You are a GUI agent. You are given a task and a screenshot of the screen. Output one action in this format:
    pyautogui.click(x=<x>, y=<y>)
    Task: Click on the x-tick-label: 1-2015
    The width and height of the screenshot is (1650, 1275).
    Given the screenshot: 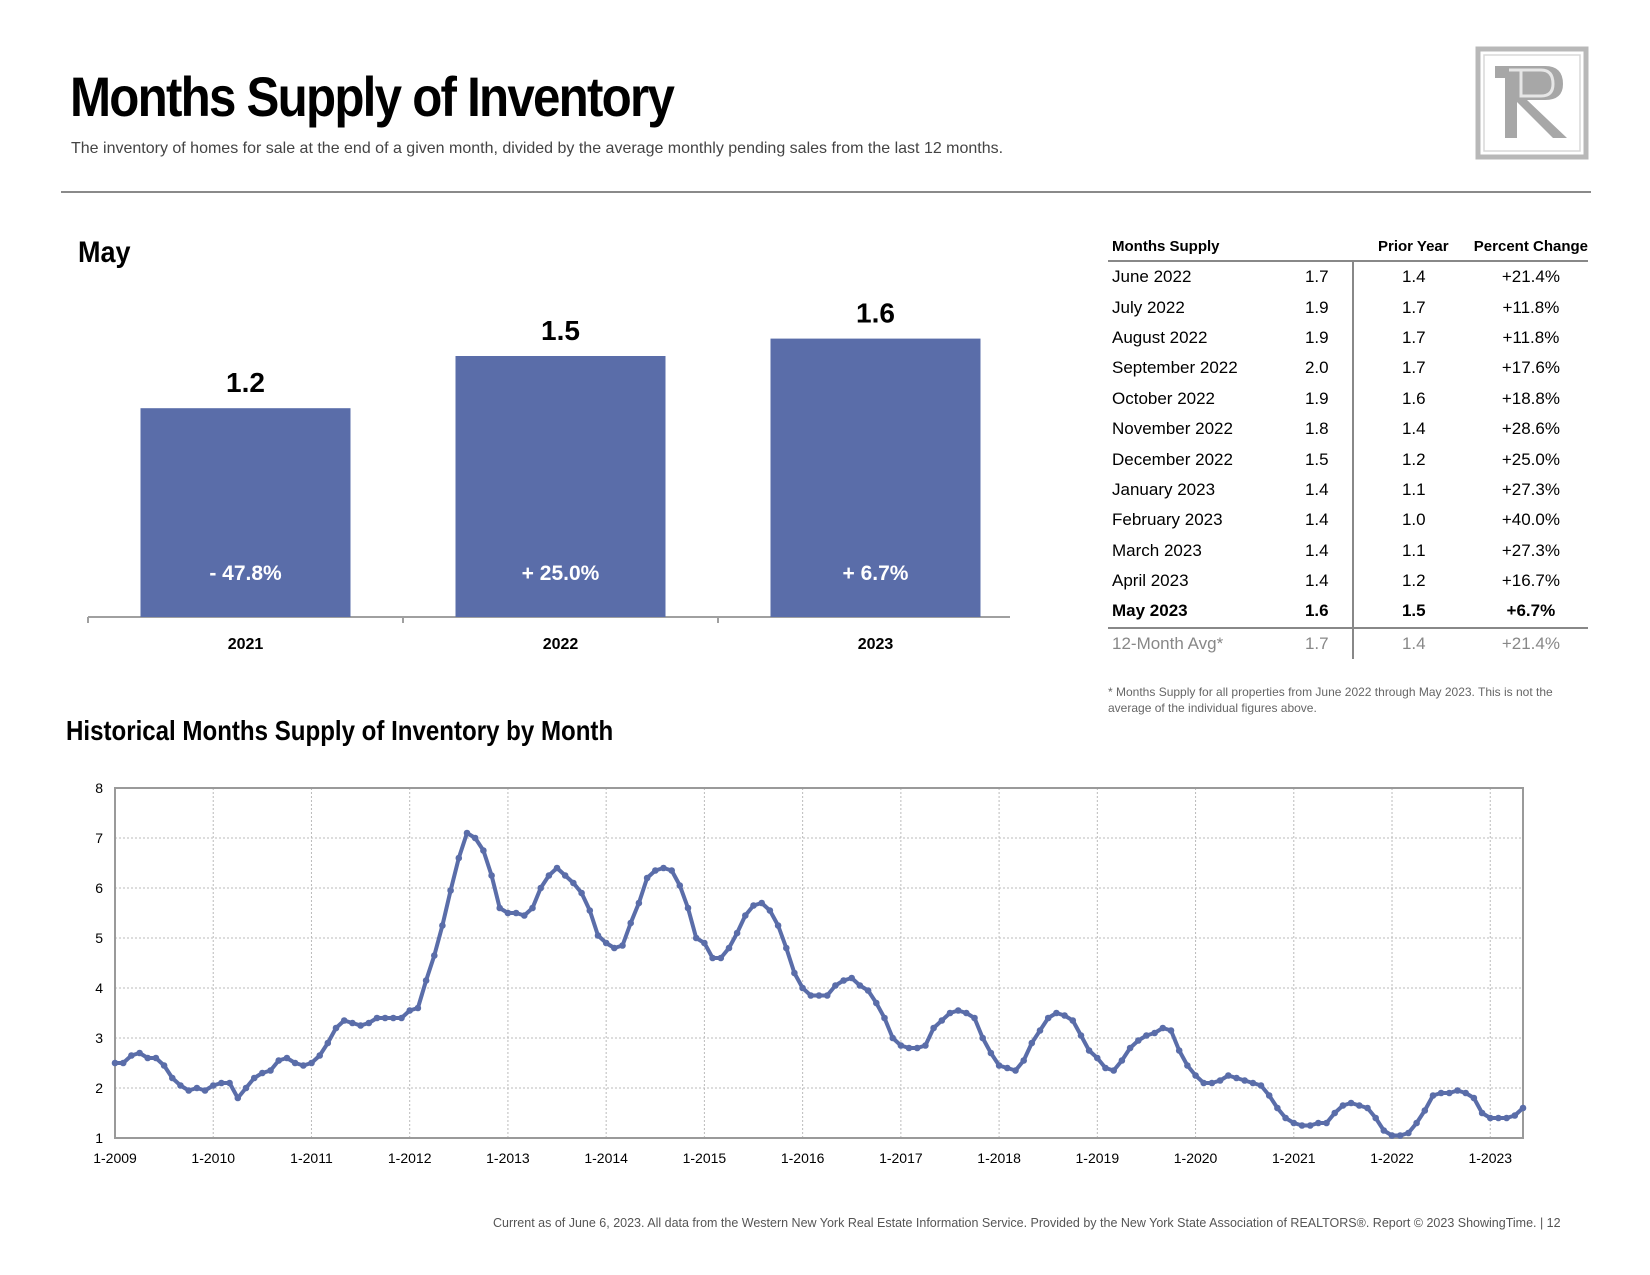 What is the action you would take?
    pyautogui.click(x=705, y=1158)
    